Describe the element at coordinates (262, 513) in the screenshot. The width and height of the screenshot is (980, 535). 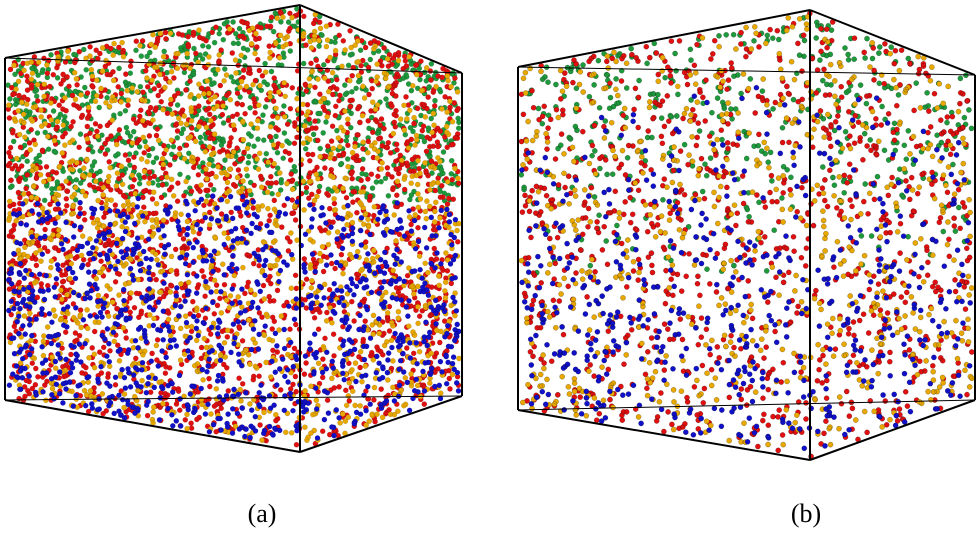
I see `panel-label: (a)` at that location.